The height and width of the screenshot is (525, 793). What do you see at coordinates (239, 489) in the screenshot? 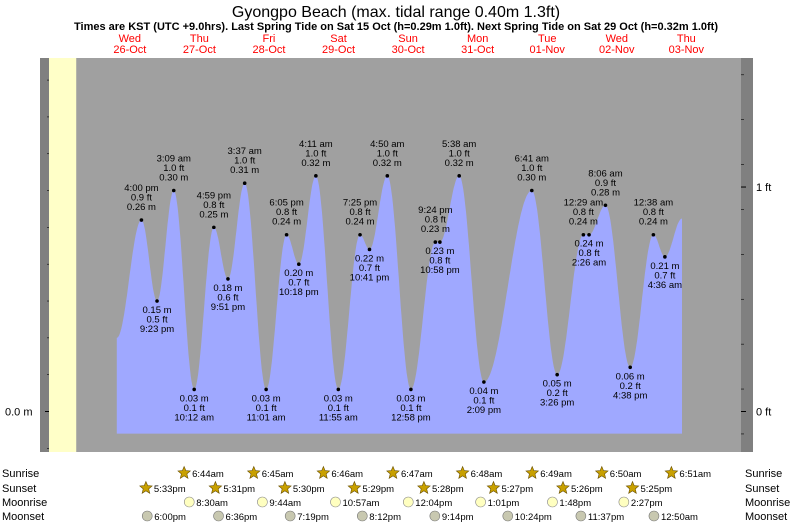
I see `sunset-time: 5:31pm` at bounding box center [239, 489].